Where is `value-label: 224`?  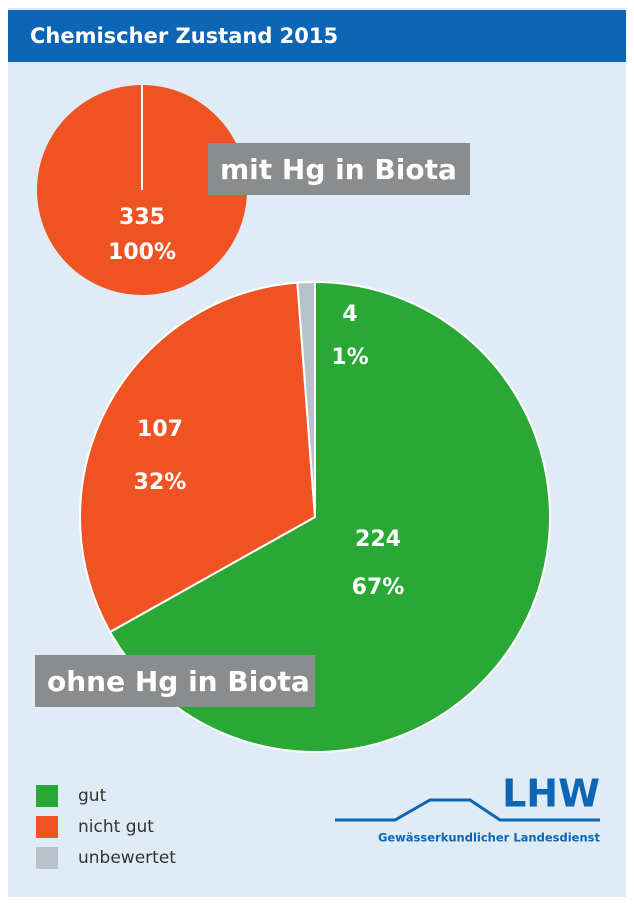 value-label: 224 is located at coordinates (378, 539).